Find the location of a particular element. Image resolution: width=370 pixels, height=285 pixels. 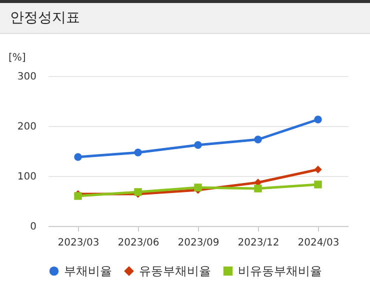

y-tick-label: 200 is located at coordinates (26, 127).